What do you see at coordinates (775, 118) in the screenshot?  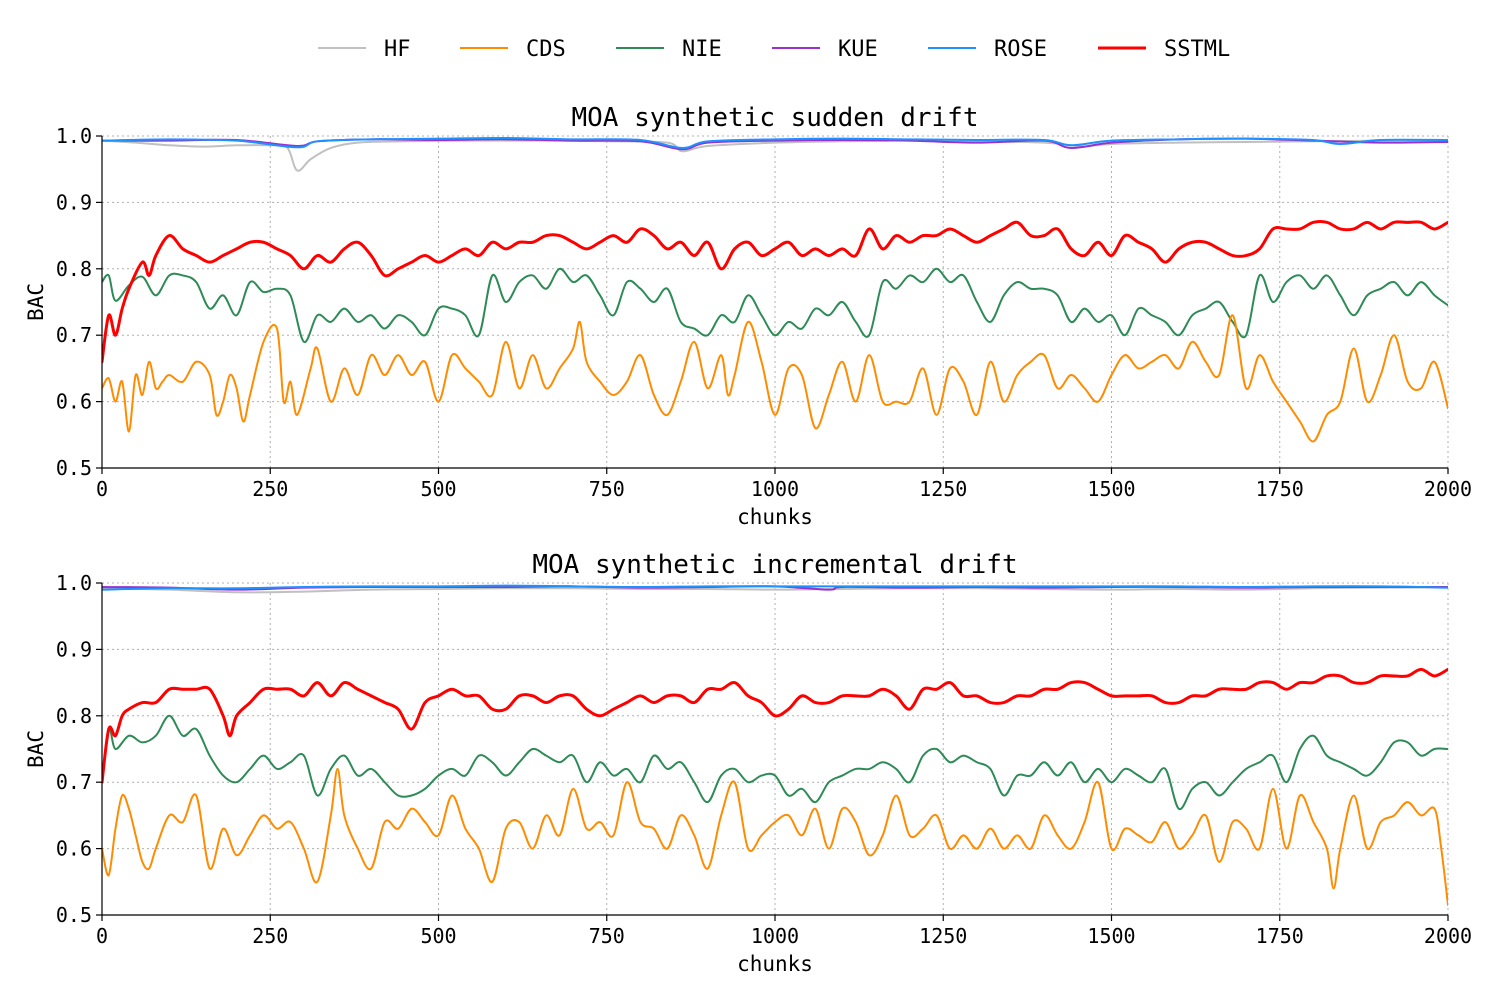 I see `chart-title: MOA synthetic sudden drift` at bounding box center [775, 118].